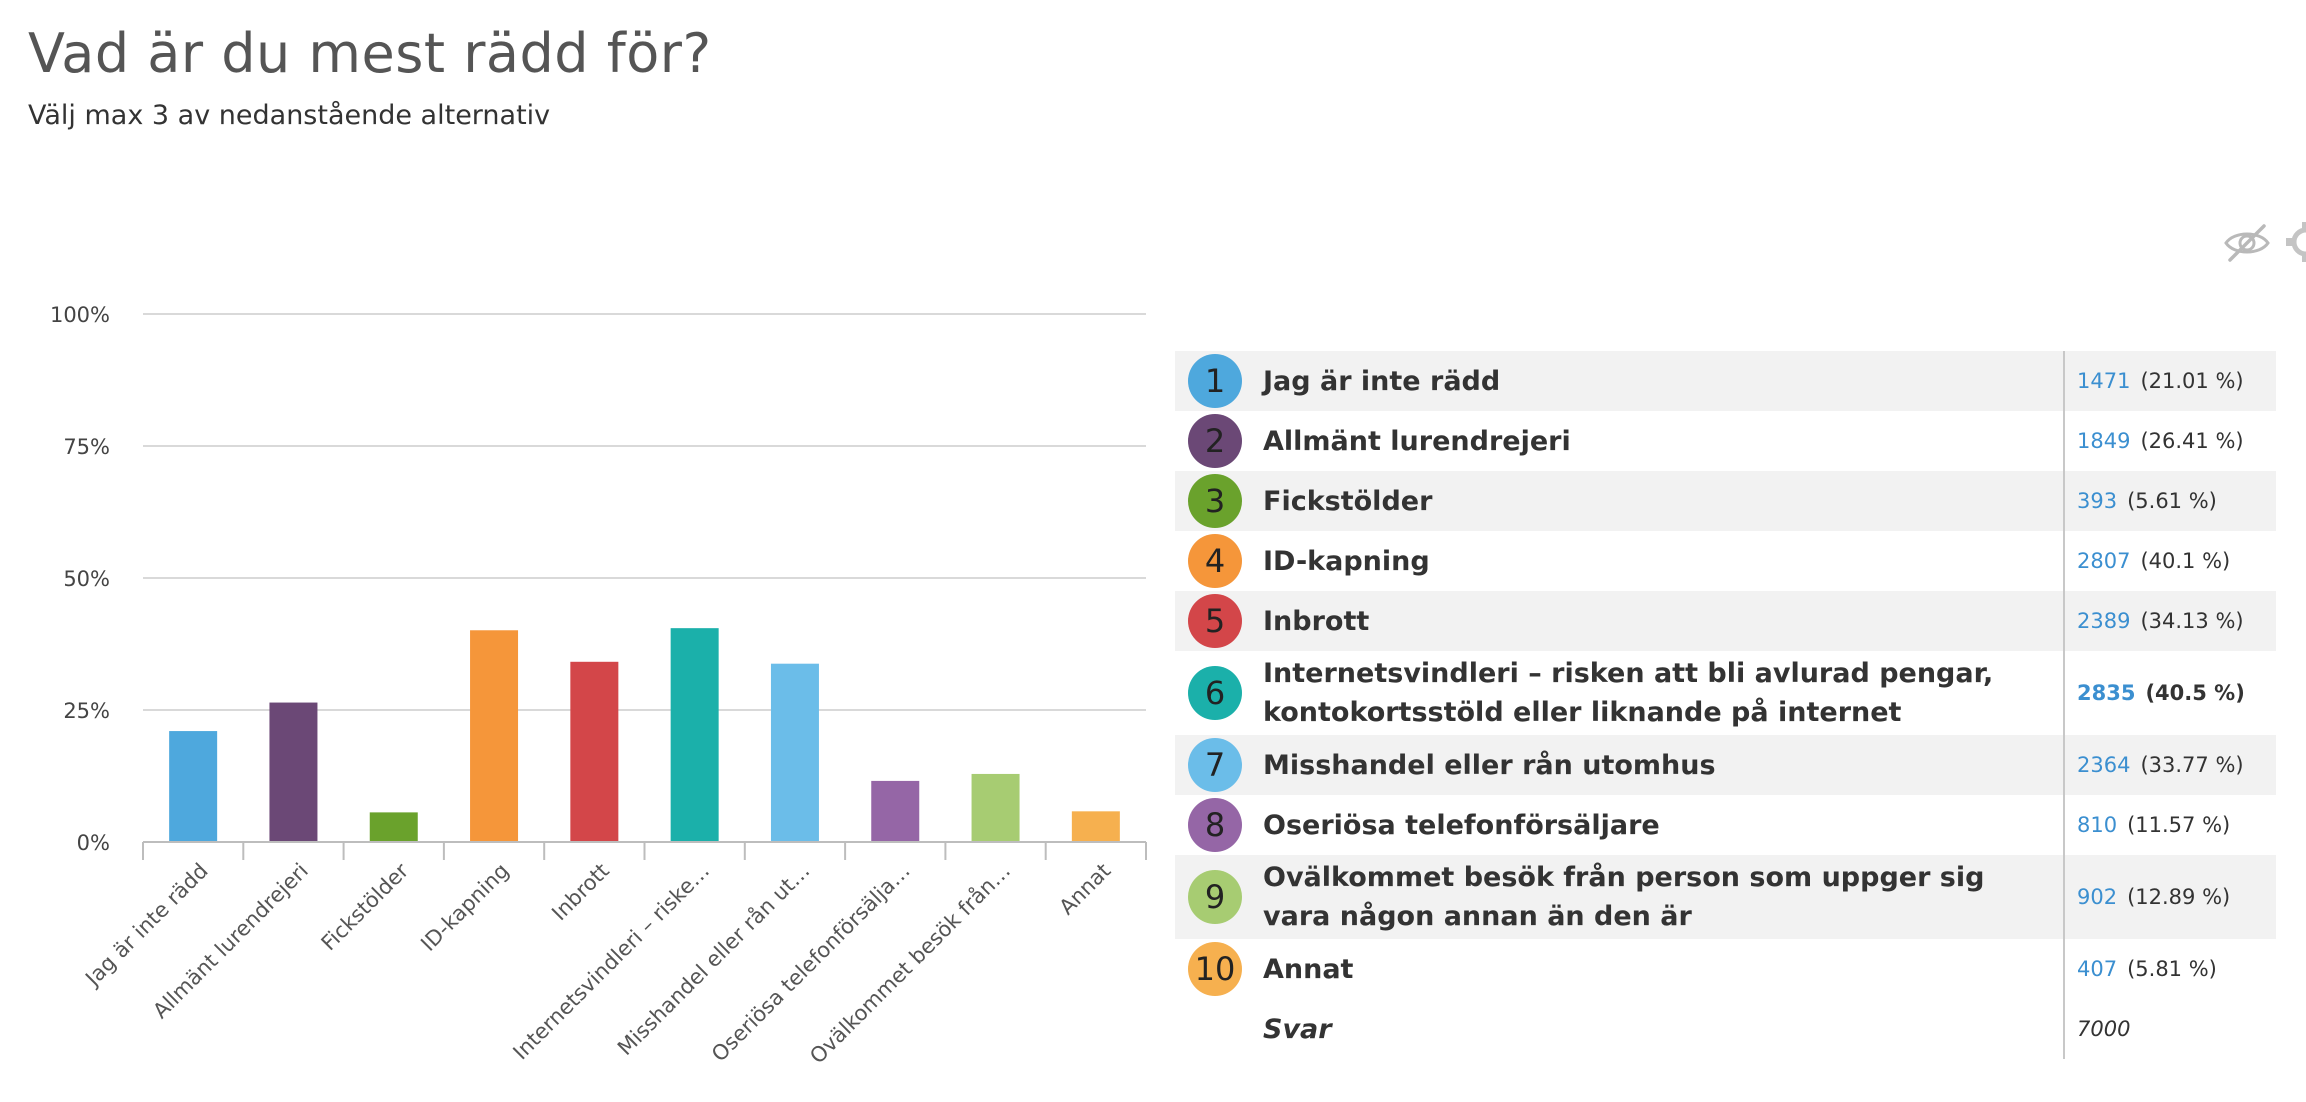  Describe the element at coordinates (2104, 561) in the screenshot. I see `option-count-link: 2807` at that location.